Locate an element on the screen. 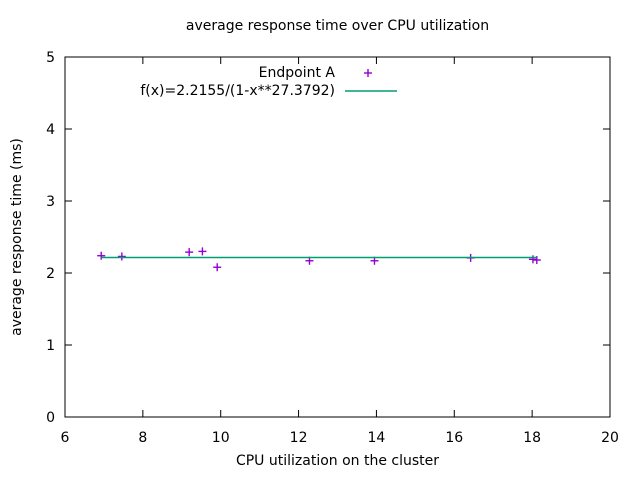  x-tick-label: 14 is located at coordinates (377, 438).